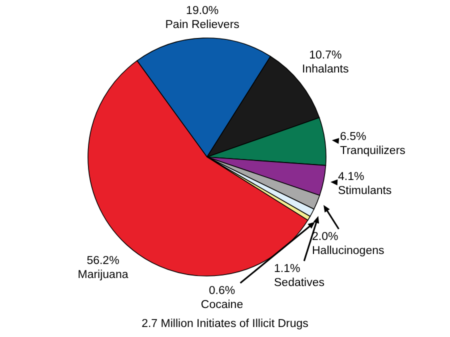 The width and height of the screenshot is (450, 337). Describe the element at coordinates (202, 10) in the screenshot. I see `data-label: 19.0%` at that location.